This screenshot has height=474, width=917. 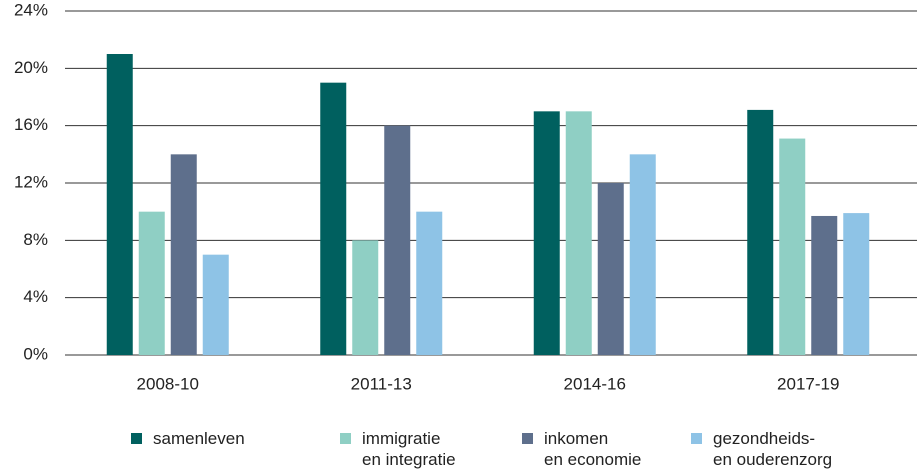 I want to click on x-tick-label: 2017-19, so click(x=808, y=383).